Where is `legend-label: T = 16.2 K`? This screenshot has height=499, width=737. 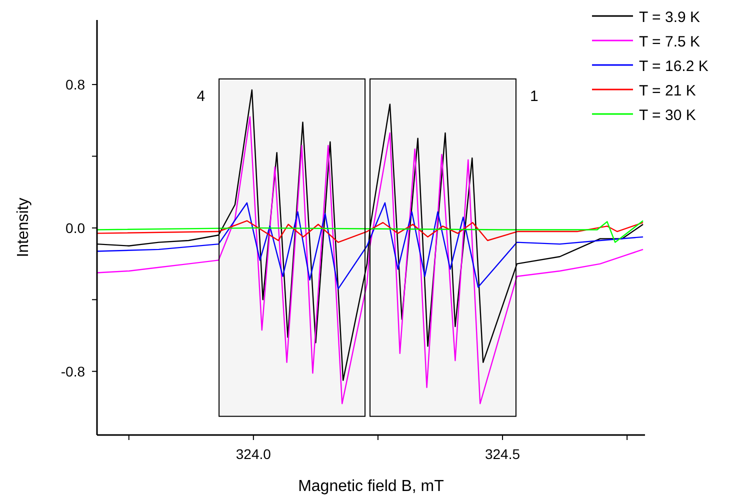
legend-label: T = 16.2 K is located at coordinates (673, 66).